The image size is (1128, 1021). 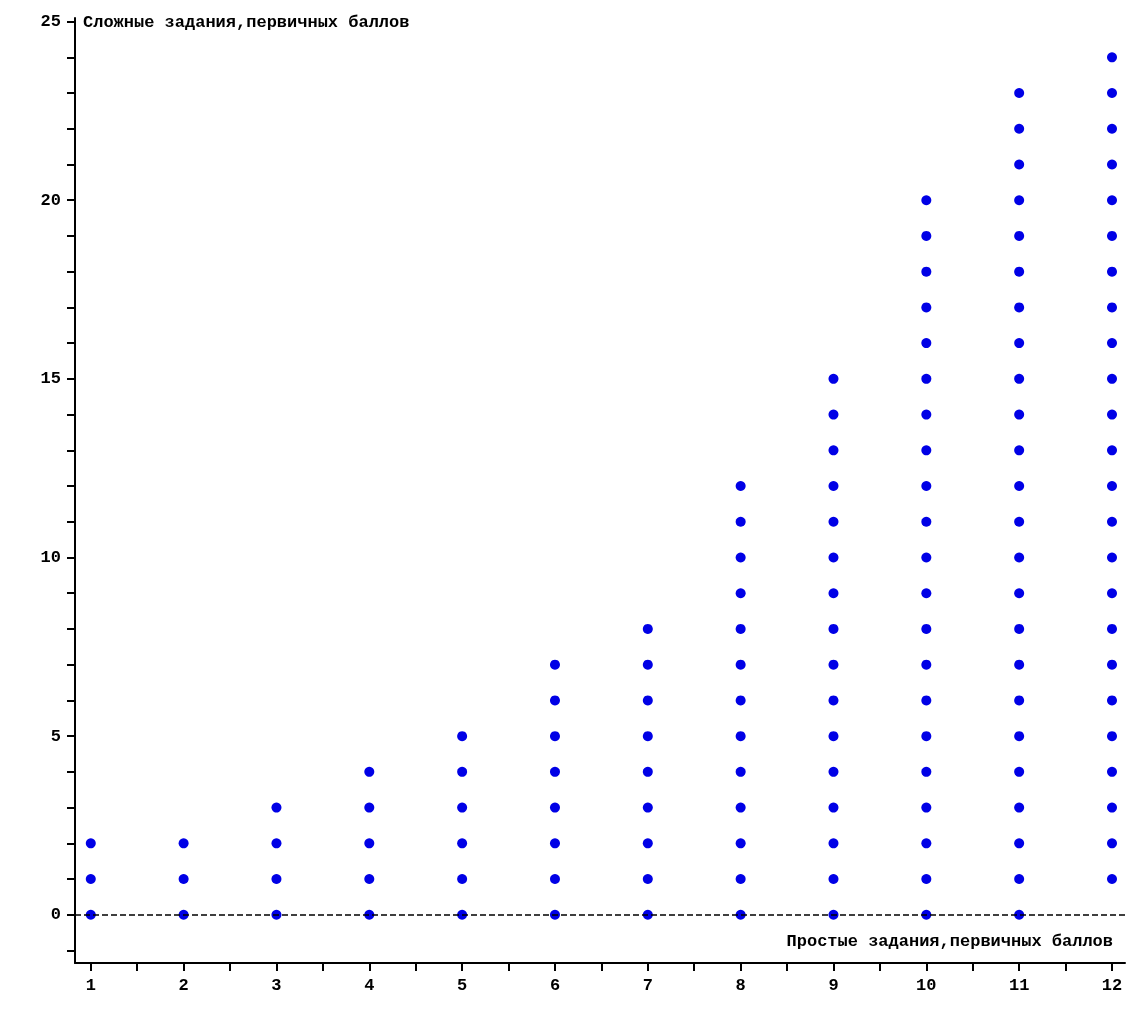 What do you see at coordinates (50, 200) in the screenshot?
I see `y-tick-label: 20` at bounding box center [50, 200].